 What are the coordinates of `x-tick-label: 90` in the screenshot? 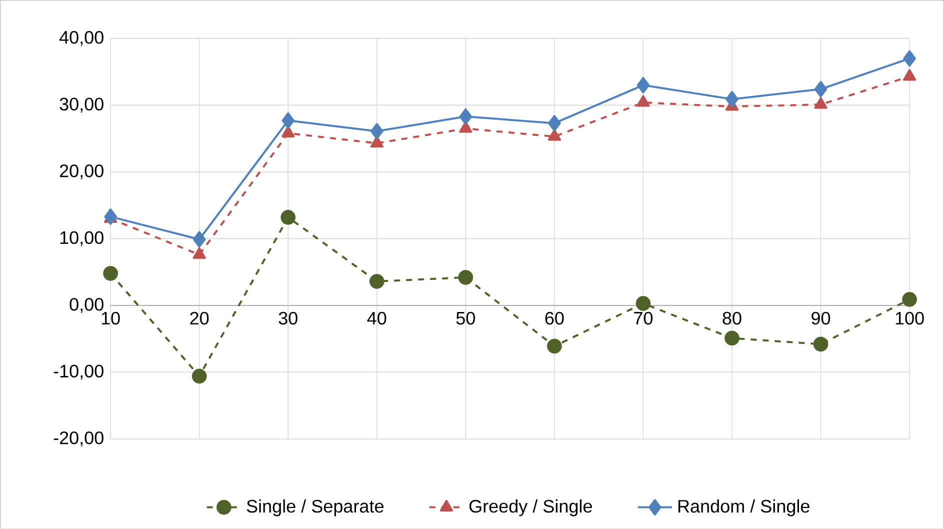 It's located at (821, 318).